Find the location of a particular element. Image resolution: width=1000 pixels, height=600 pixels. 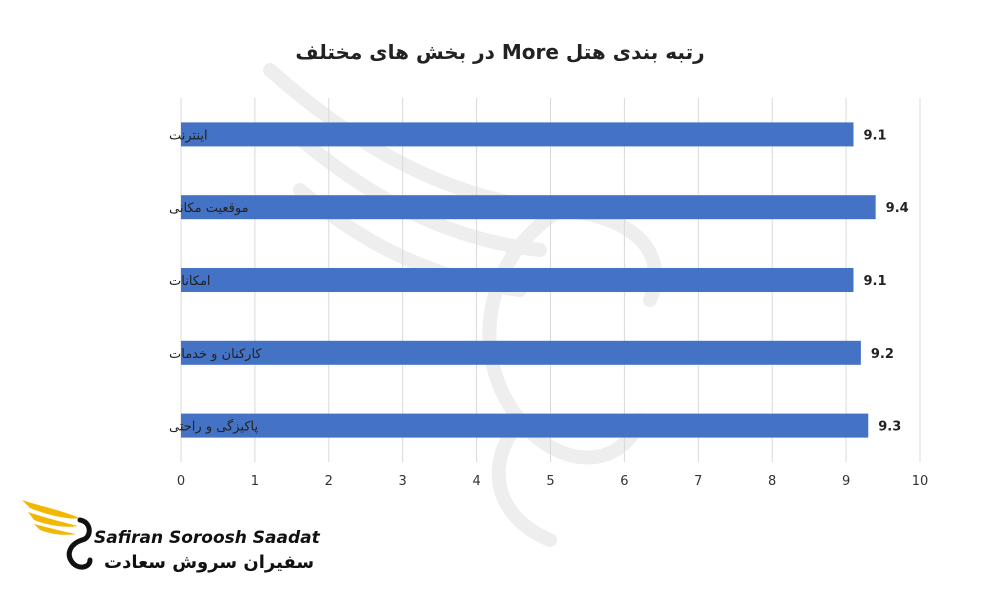

logo-swan-stroke is located at coordinates (79, 543).